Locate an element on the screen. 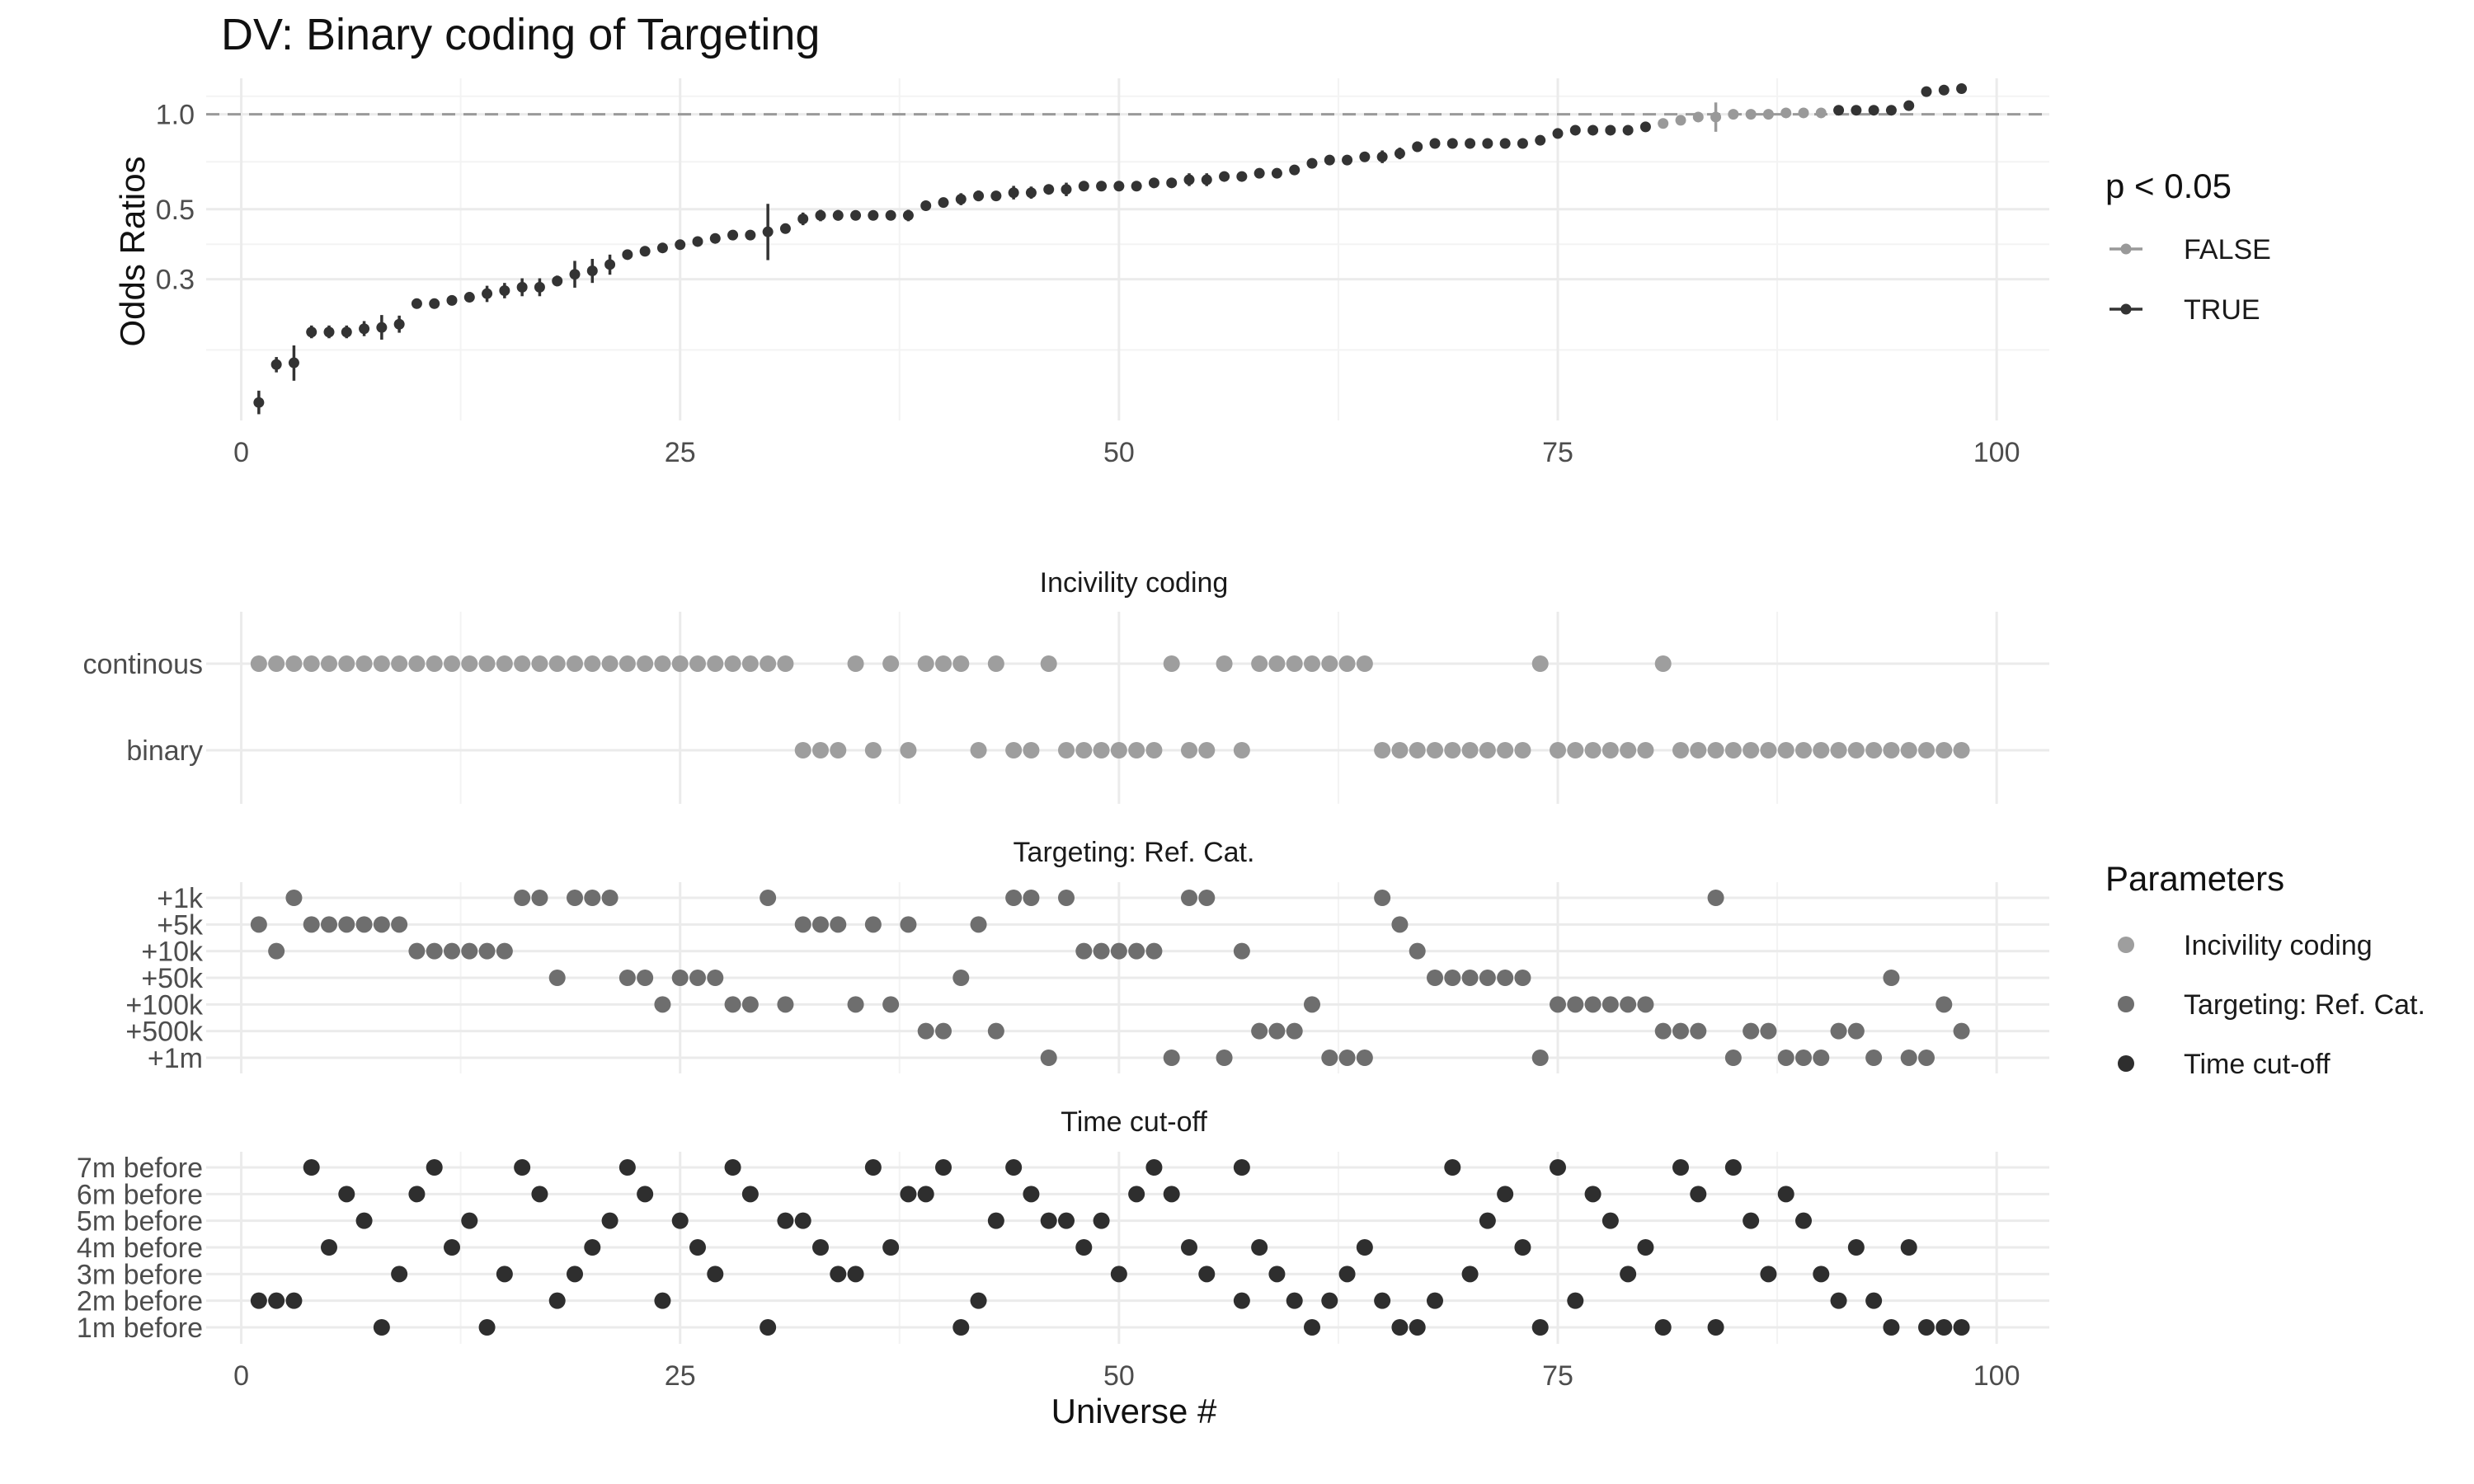 The image size is (2474, 1484). category-label: continous is located at coordinates (142, 664).